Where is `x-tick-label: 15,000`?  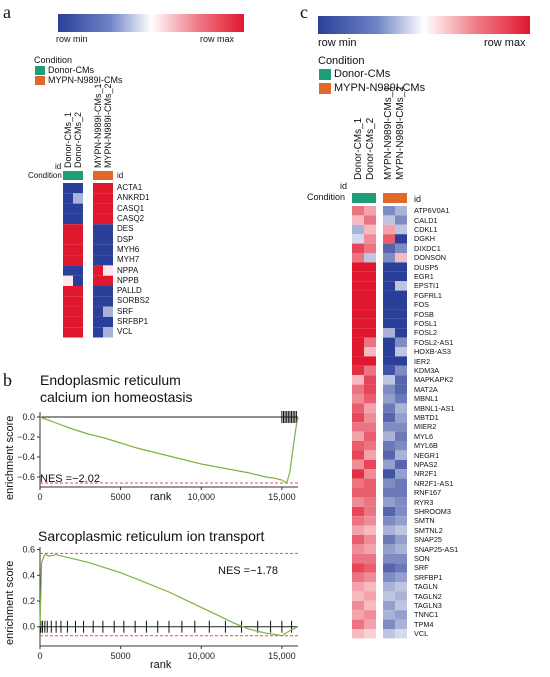 x-tick-label: 15,000 is located at coordinates (282, 497).